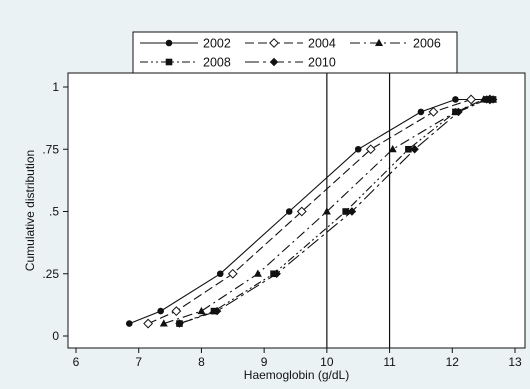 This screenshot has width=530, height=389. What do you see at coordinates (50, 149) in the screenshot?
I see `y-tick-label: .75` at bounding box center [50, 149].